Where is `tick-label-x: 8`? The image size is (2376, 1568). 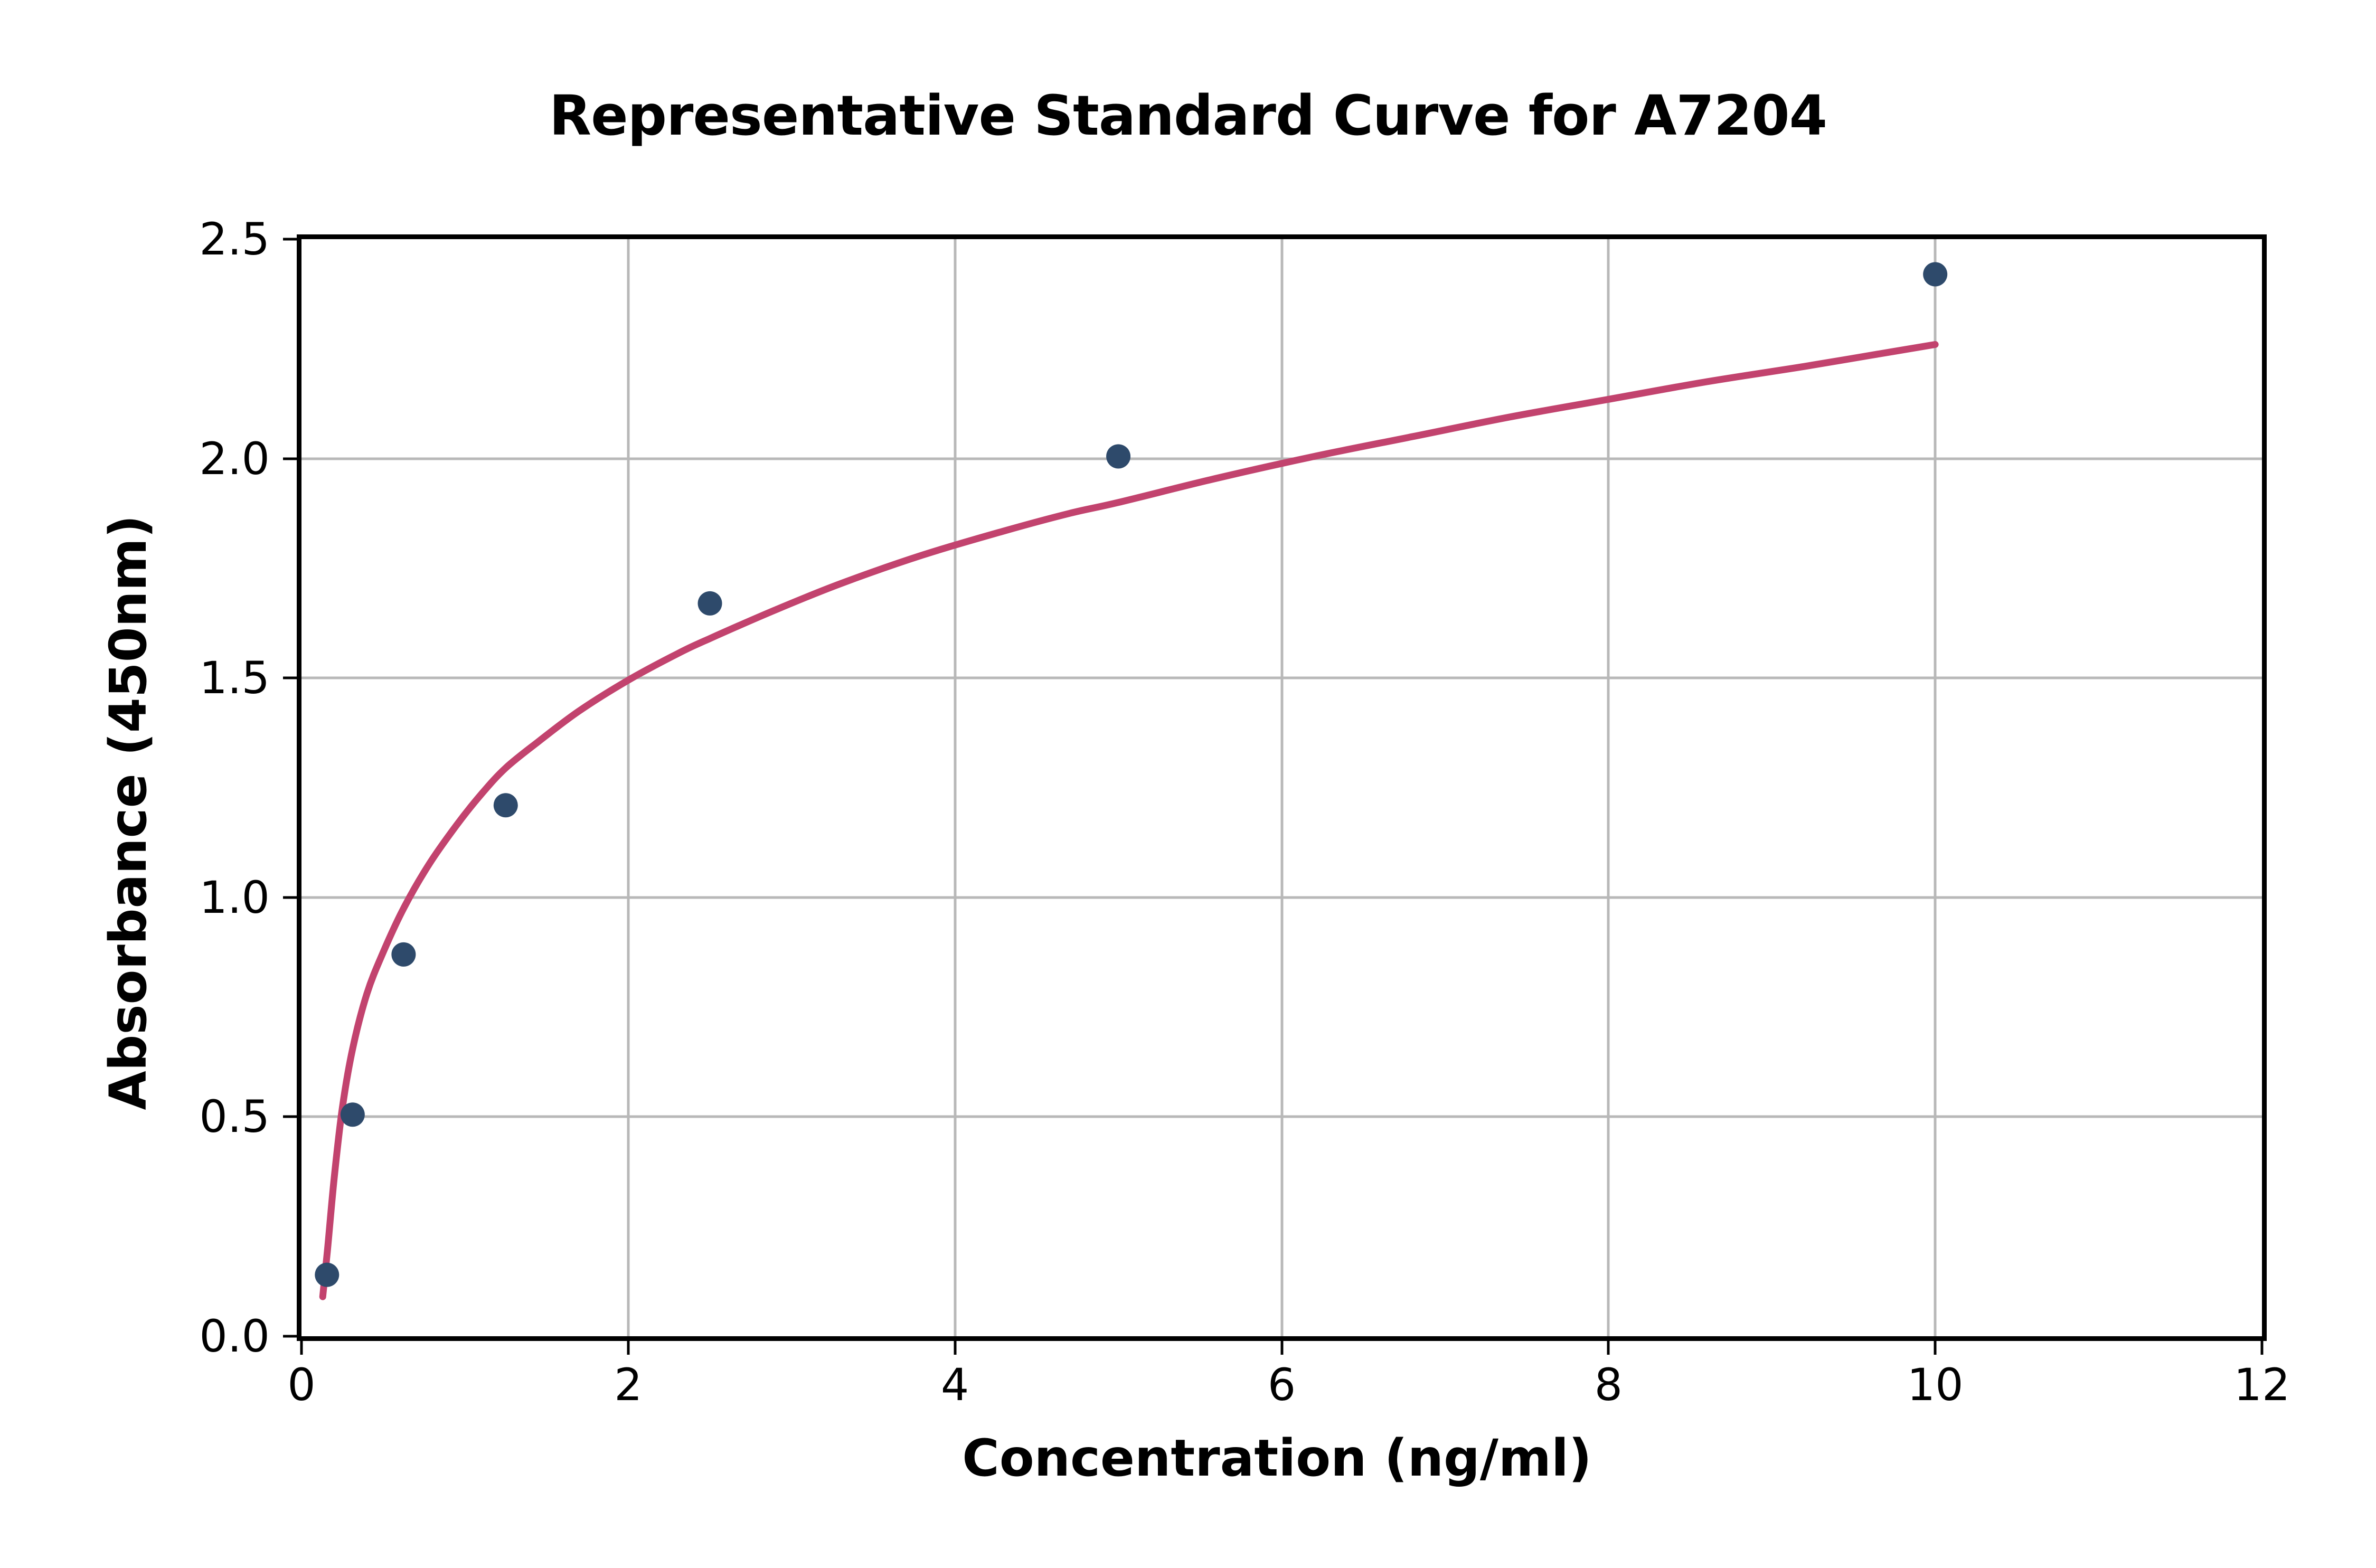 tick-label-x: 8 is located at coordinates (1609, 1385).